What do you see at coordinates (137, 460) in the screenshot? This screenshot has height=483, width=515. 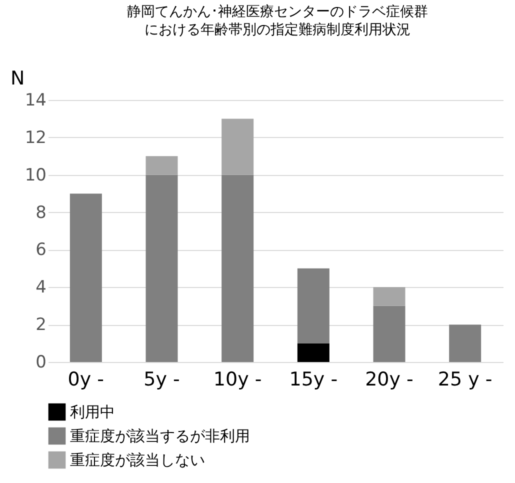 I see `legend-label: 重症度が該当しない` at bounding box center [137, 460].